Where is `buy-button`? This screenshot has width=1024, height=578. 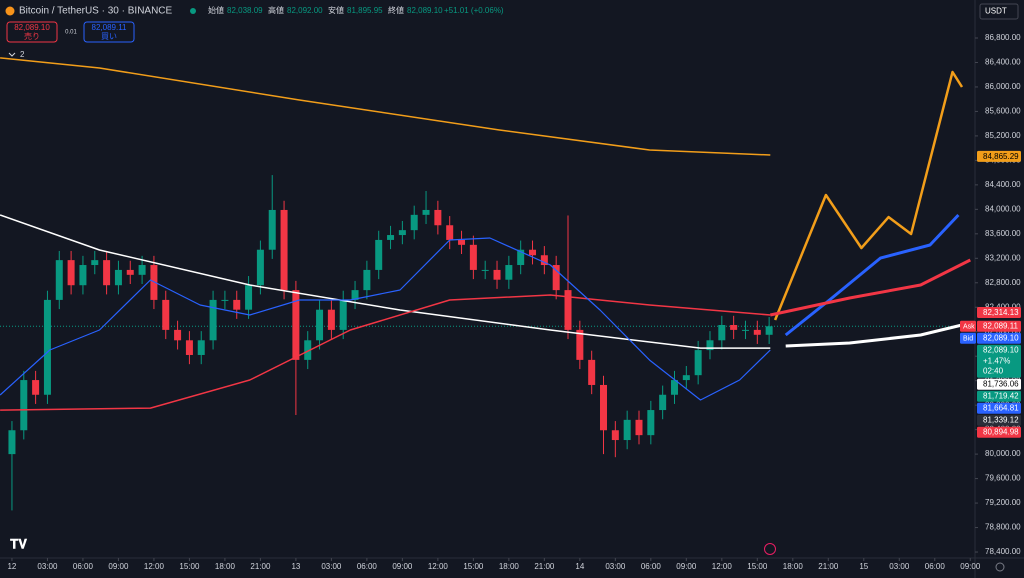 buy-button is located at coordinates (109, 32).